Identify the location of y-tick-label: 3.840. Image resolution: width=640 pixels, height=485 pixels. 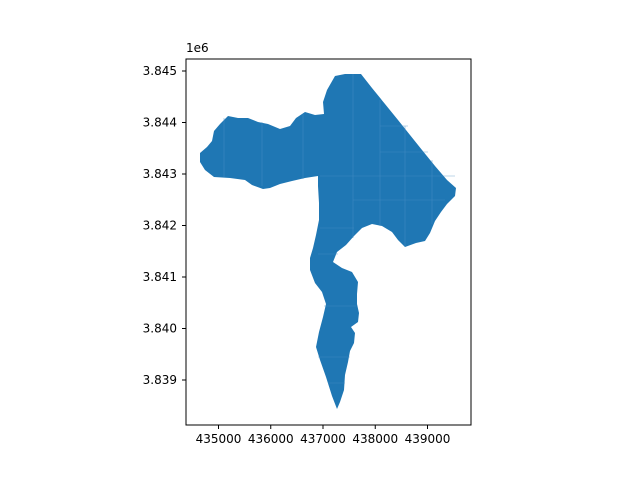
(160, 329).